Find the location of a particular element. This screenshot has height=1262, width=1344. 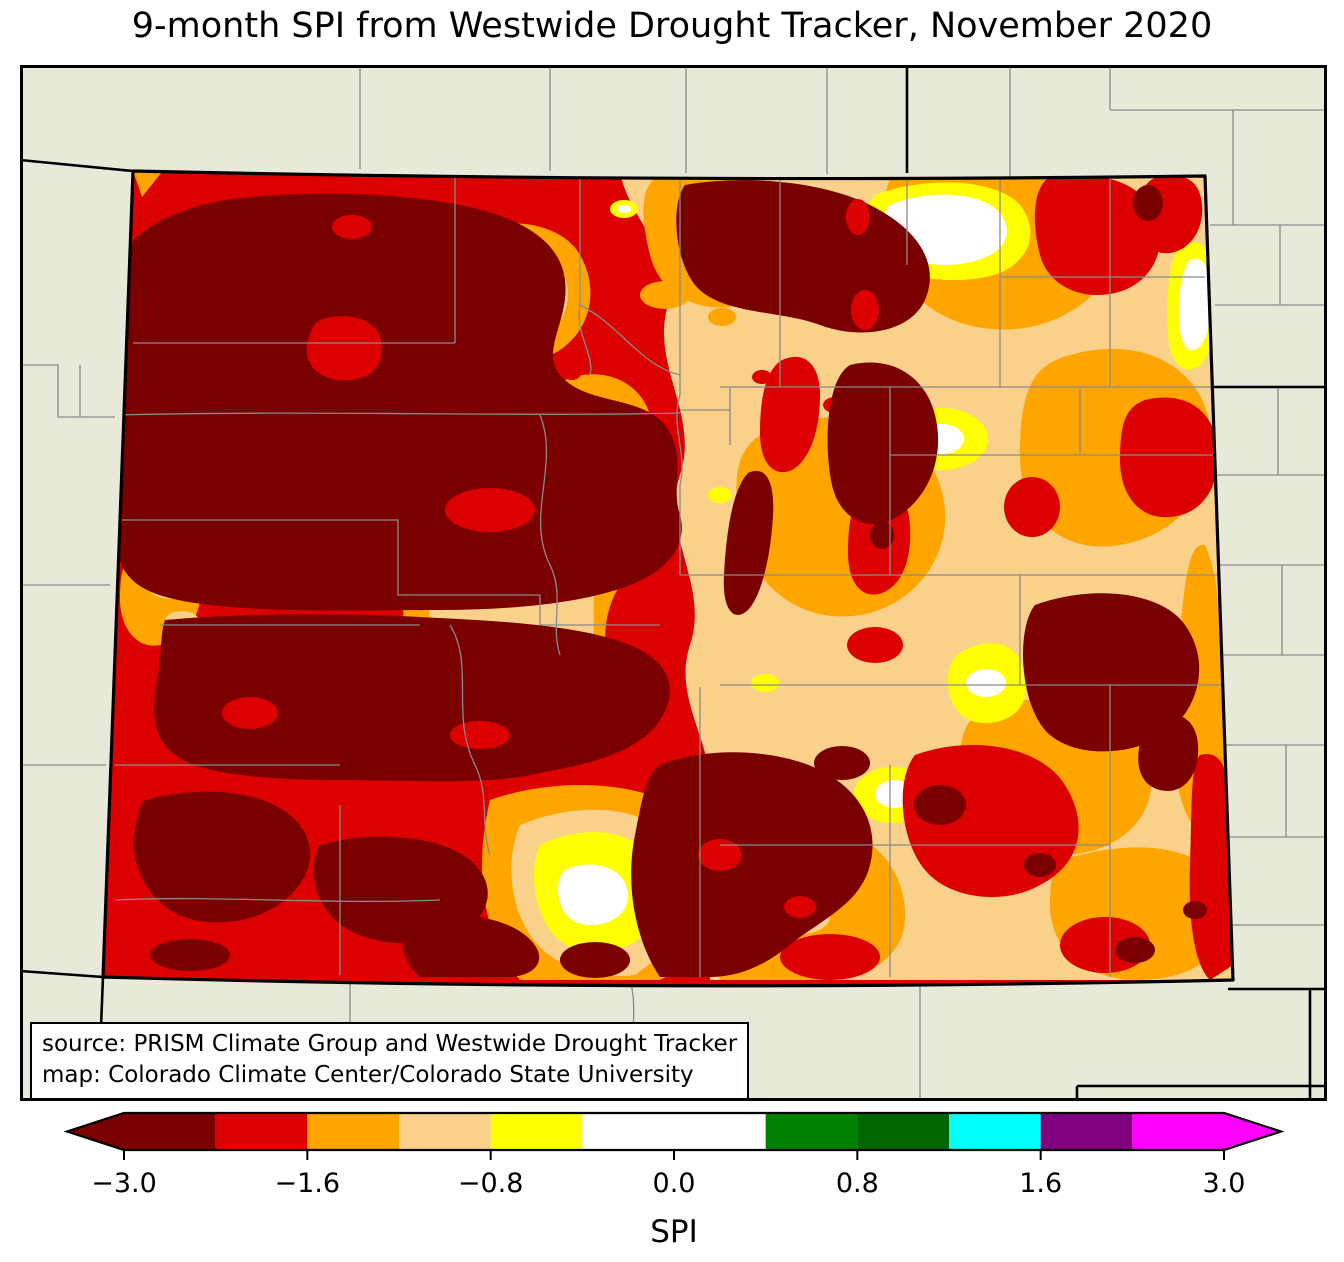

tick-label: 1.6 is located at coordinates (1040, 1183).